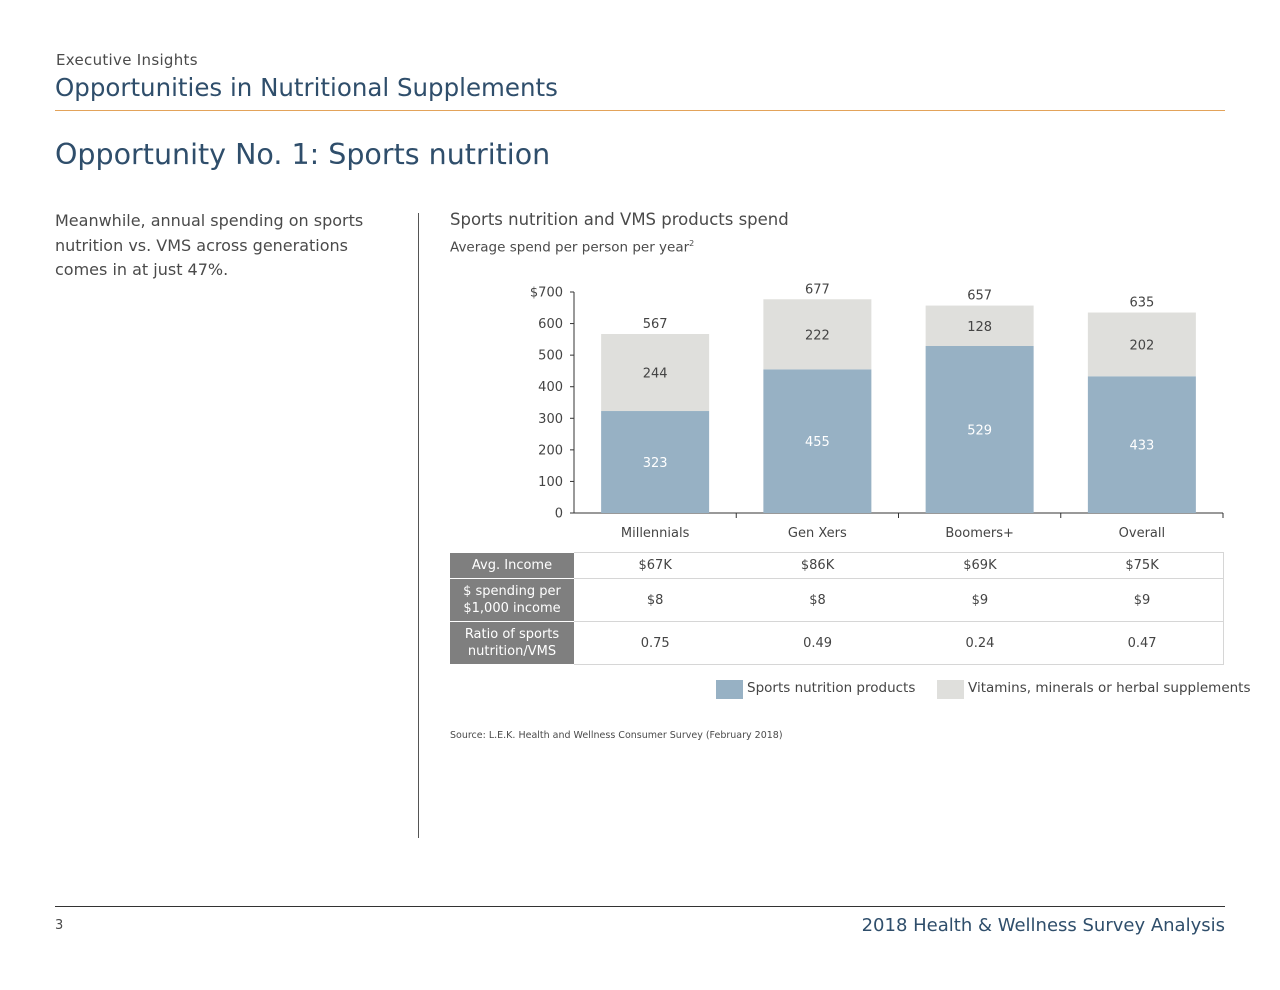 This screenshot has width=1280, height=990. I want to click on row-header: Ratio of sports nutrition/VMS, so click(512, 643).